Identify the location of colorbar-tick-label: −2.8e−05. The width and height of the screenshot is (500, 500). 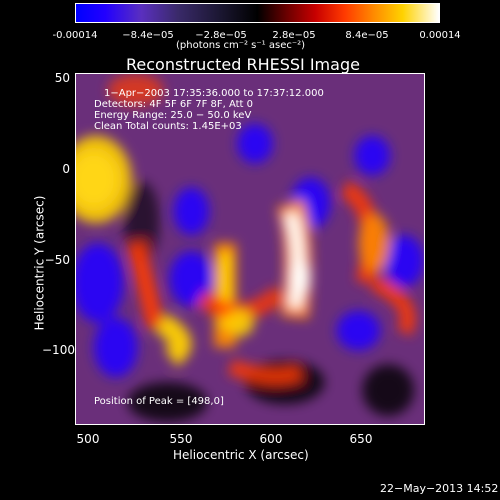
(221, 35).